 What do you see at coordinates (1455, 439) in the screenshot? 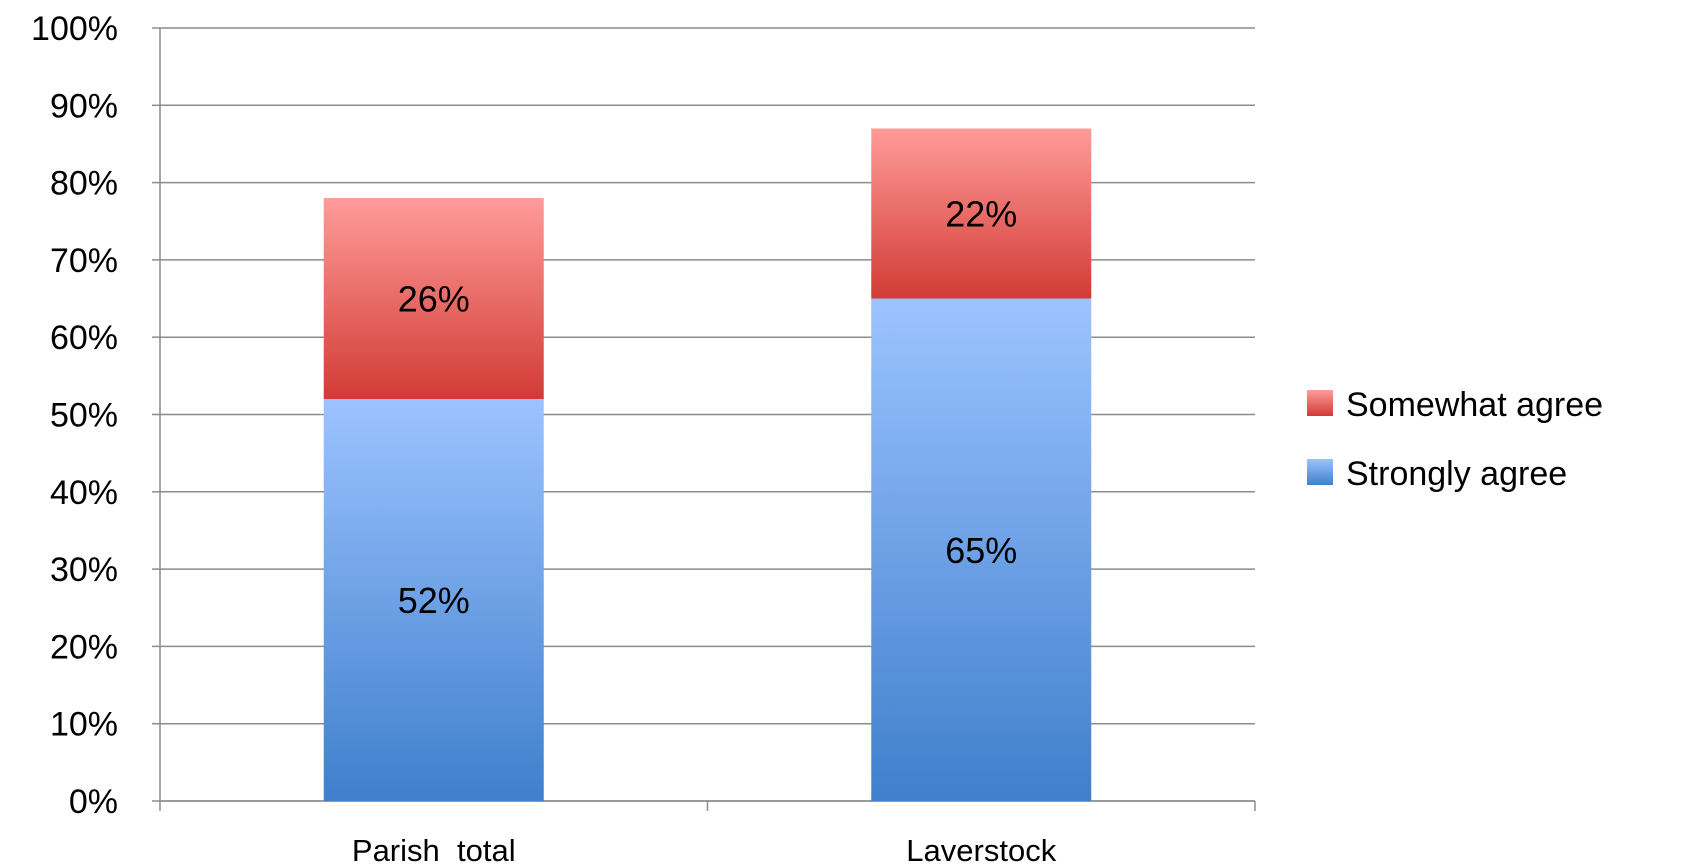
I see `legend: Somewhat agree Strongly agree` at bounding box center [1455, 439].